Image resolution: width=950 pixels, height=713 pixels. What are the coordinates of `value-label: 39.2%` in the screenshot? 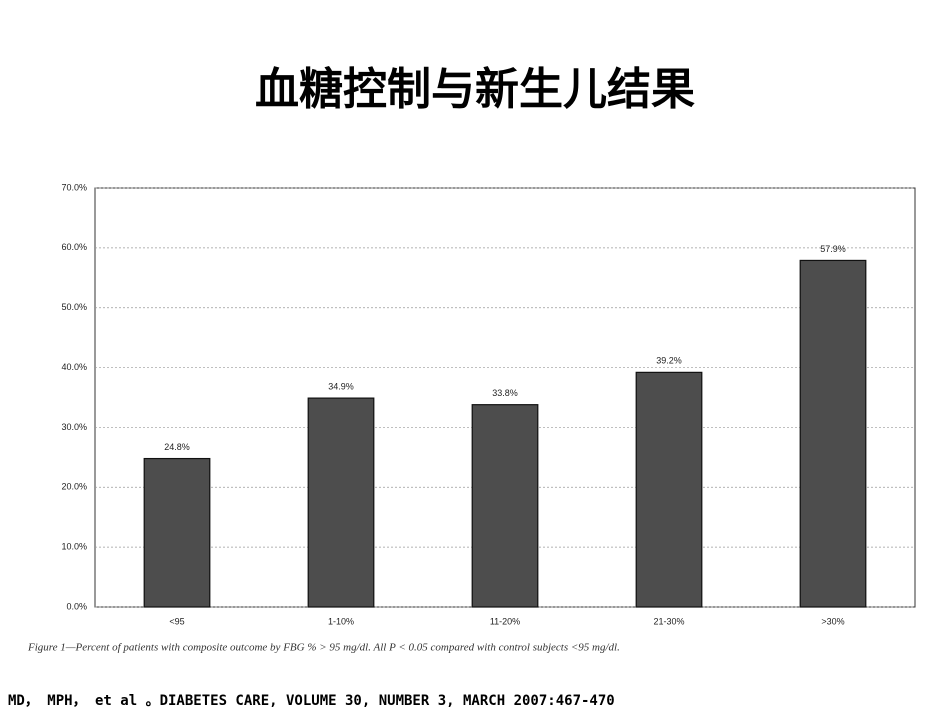 It's located at (669, 361).